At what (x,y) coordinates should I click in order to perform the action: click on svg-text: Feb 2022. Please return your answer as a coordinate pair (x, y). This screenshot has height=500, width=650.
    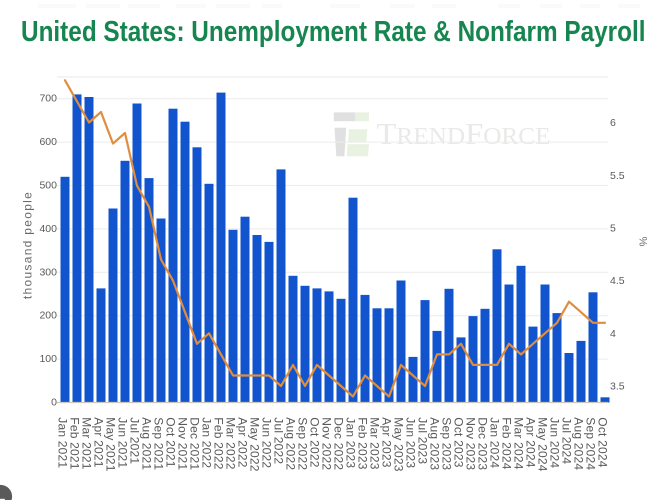
    Looking at the image, I should click on (218, 443).